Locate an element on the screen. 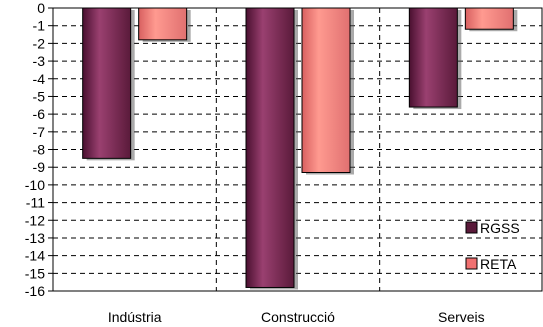 This screenshot has width=543, height=327. legend-swatch-rgss is located at coordinates (471, 227).